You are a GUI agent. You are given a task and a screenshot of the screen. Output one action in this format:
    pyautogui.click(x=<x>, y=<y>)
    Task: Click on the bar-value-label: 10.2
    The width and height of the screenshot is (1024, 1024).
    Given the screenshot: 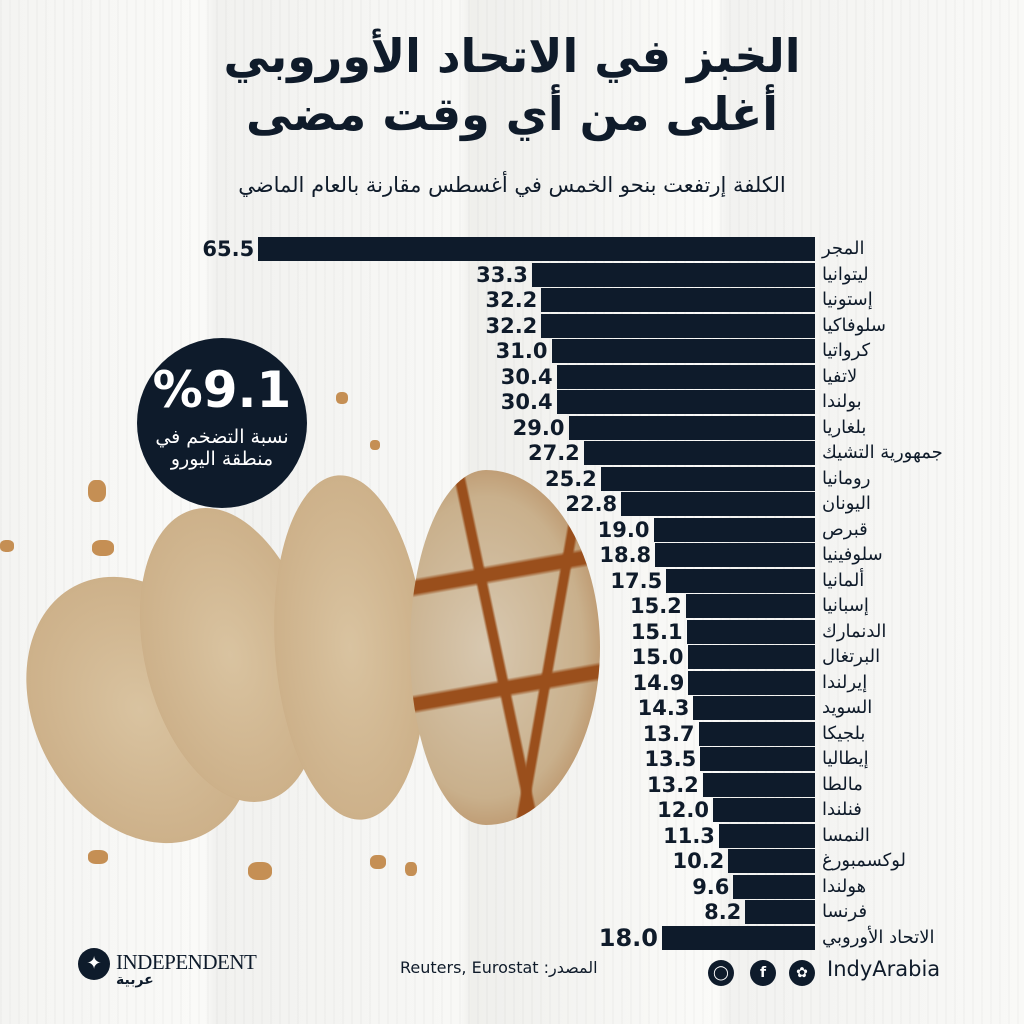 What is the action you would take?
    pyautogui.click(x=698, y=861)
    